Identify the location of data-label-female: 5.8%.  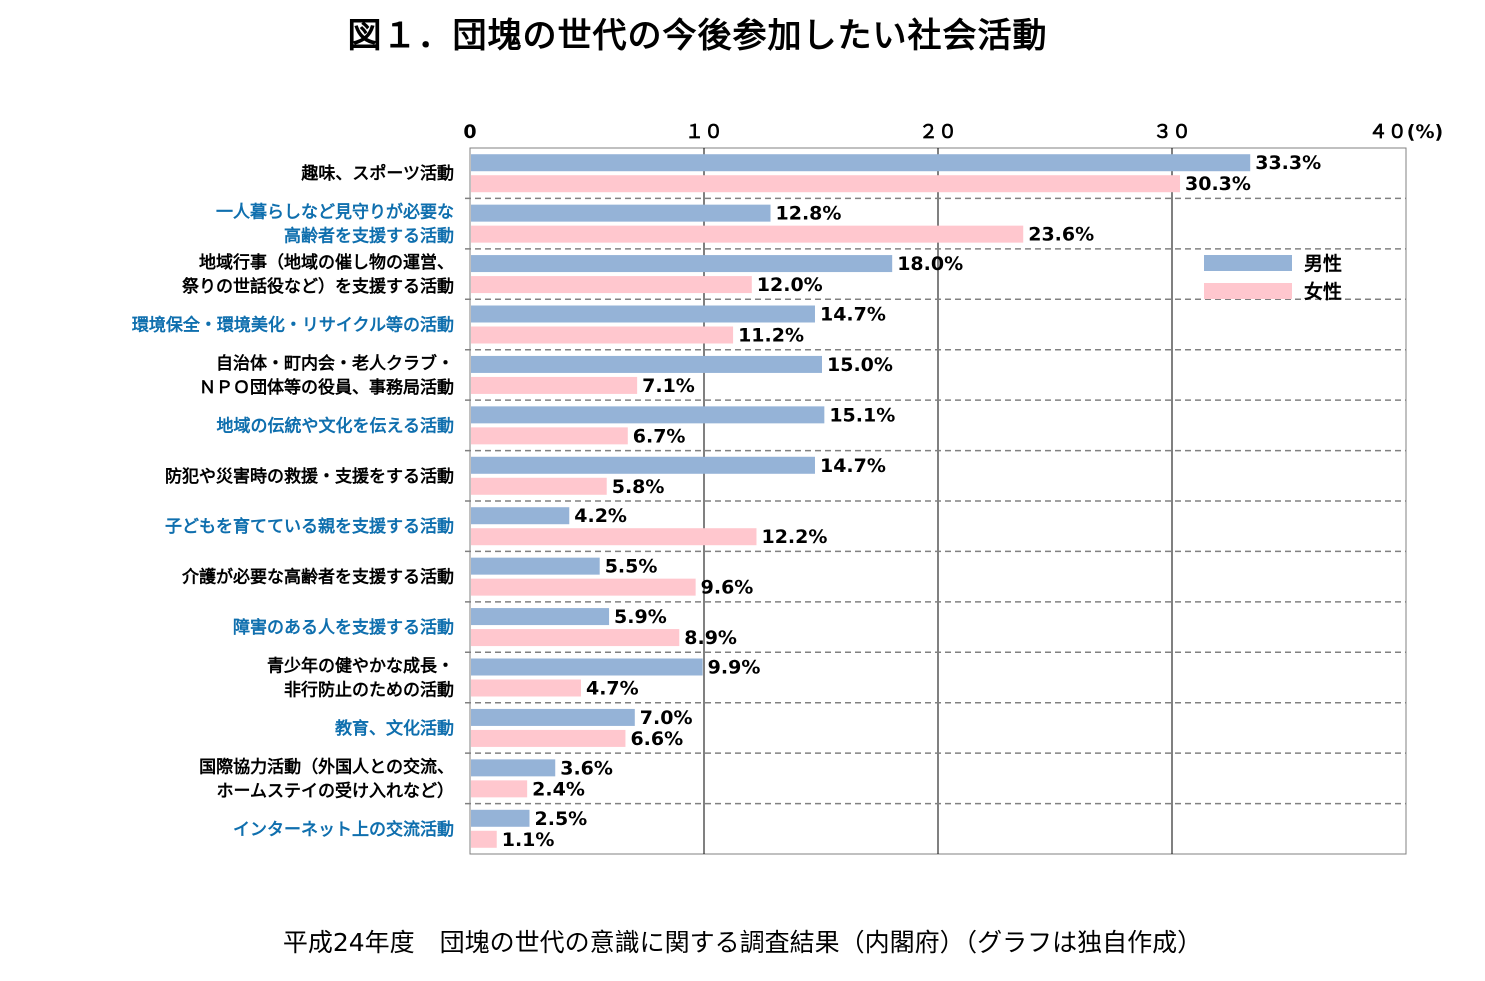
(638, 487).